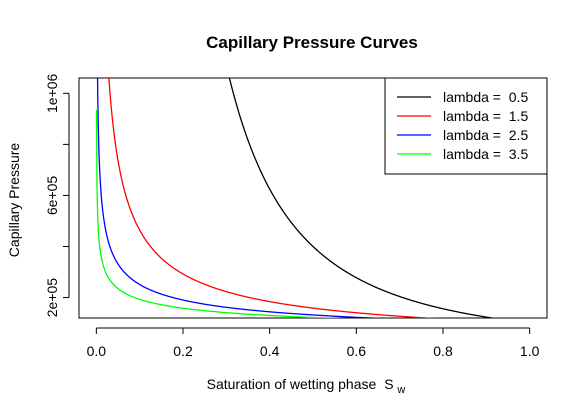 This screenshot has height=417, width=587. Describe the element at coordinates (530, 351) in the screenshot. I see `x-tick-label: 1.0` at that location.